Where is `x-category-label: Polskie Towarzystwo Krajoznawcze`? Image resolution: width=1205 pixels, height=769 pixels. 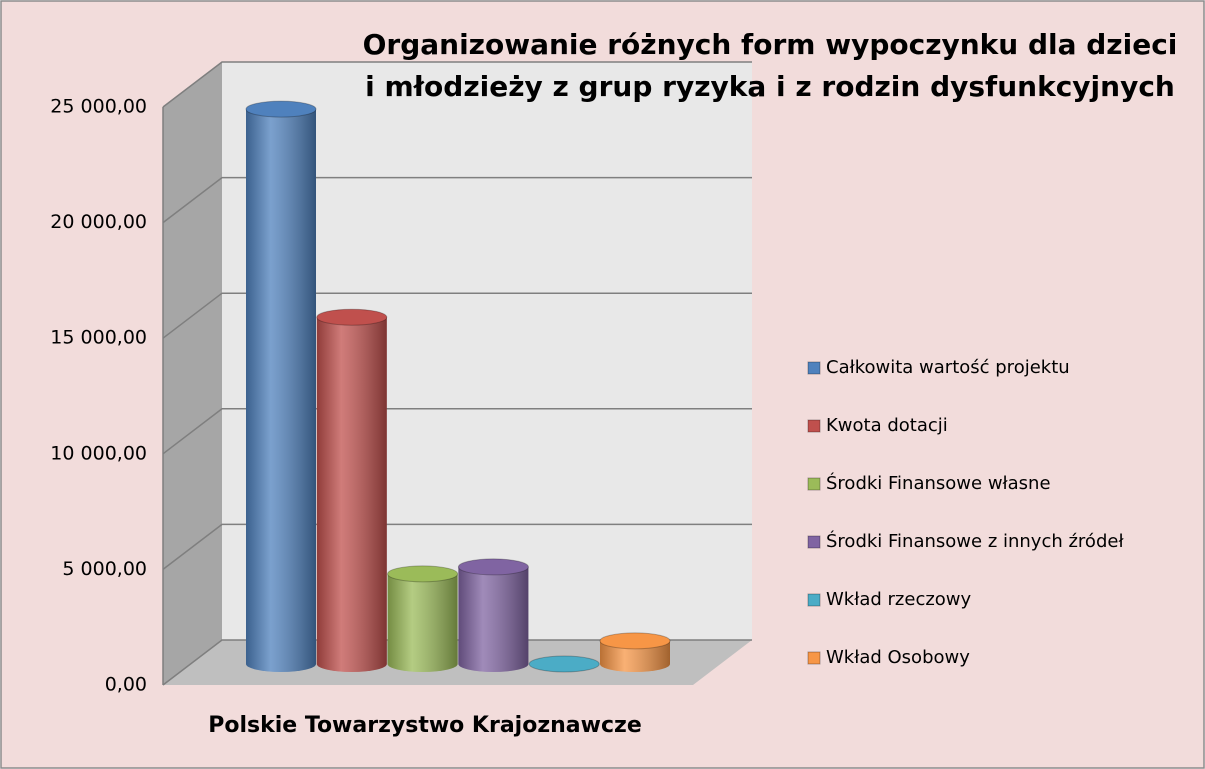
x-category-label: Polskie Towarzystwo Krajoznawcze is located at coordinates (425, 725).